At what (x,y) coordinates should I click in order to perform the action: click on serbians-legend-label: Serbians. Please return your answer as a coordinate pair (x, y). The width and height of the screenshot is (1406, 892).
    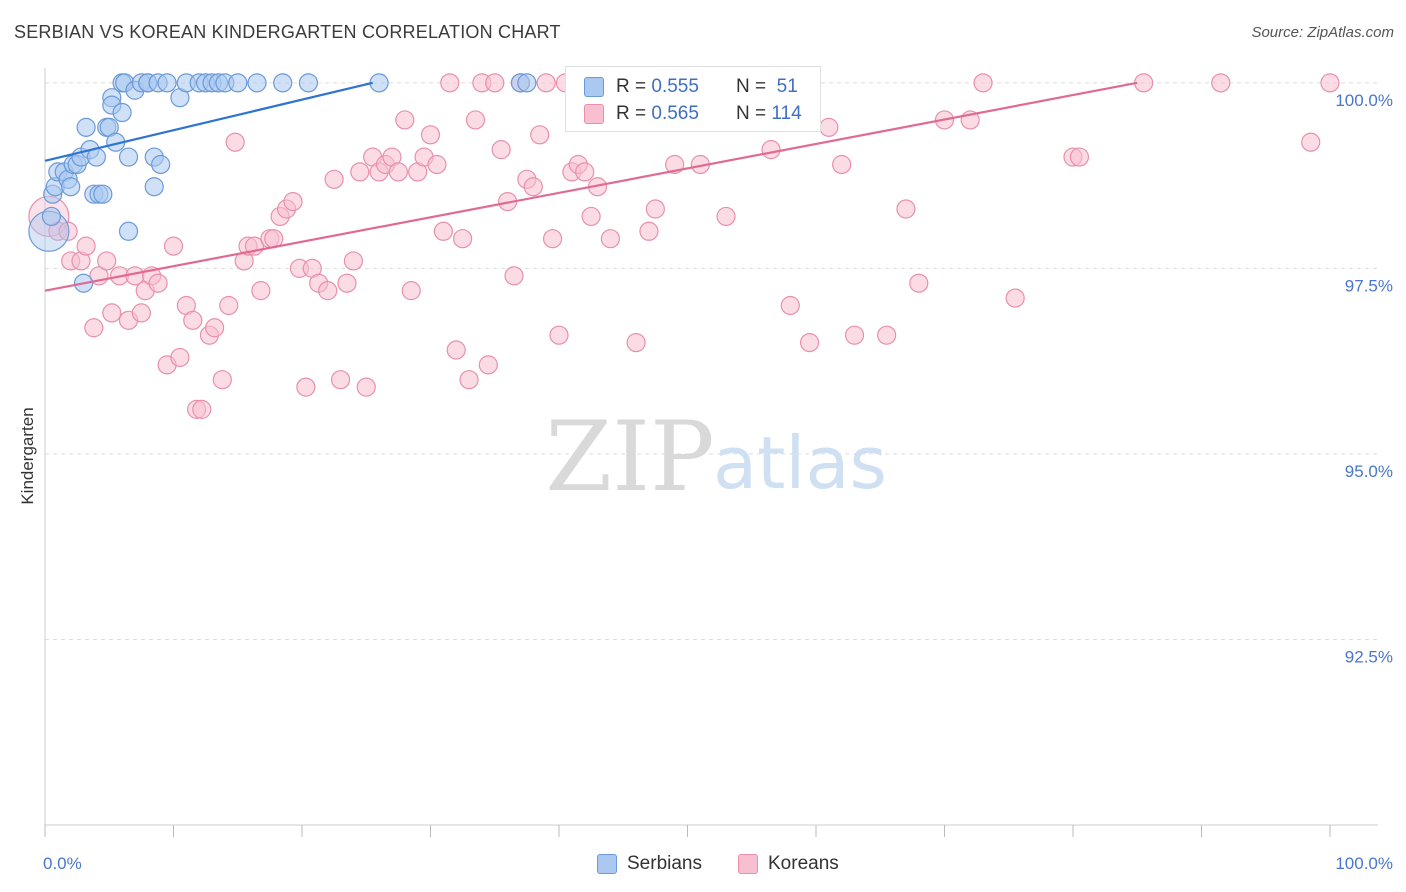
    Looking at the image, I should click on (664, 863).